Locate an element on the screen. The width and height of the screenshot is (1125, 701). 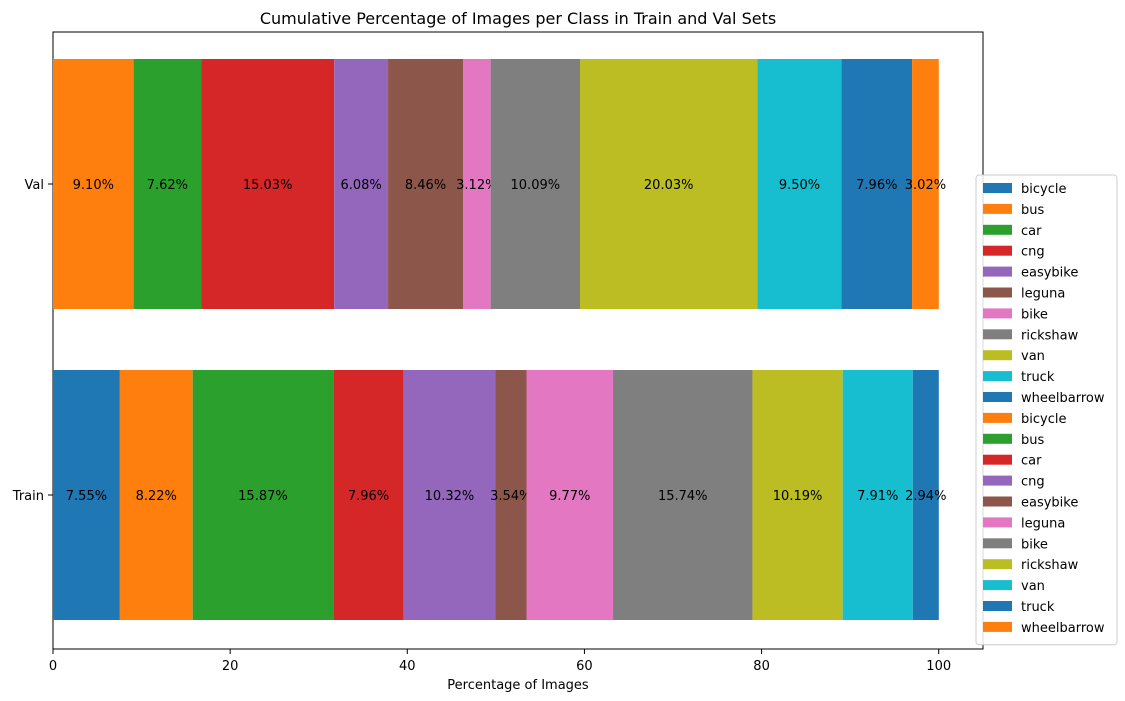
segment-label-val-3: 6.08% is located at coordinates (360, 185).